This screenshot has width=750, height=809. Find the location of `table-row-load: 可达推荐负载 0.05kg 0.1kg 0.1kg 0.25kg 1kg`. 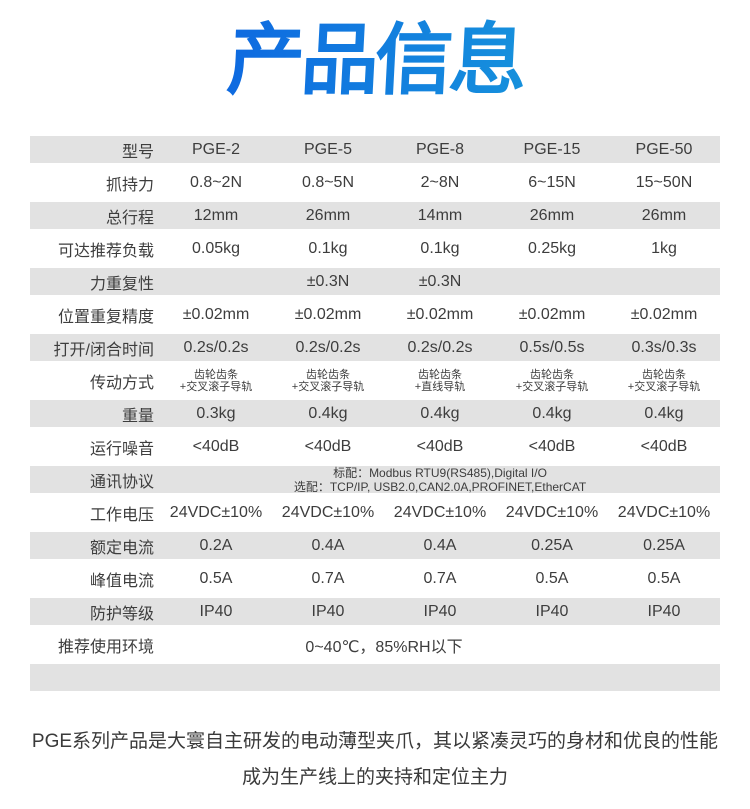

table-row-load: 可达推荐负载 0.05kg 0.1kg 0.1kg 0.25kg 1kg is located at coordinates (375, 248).